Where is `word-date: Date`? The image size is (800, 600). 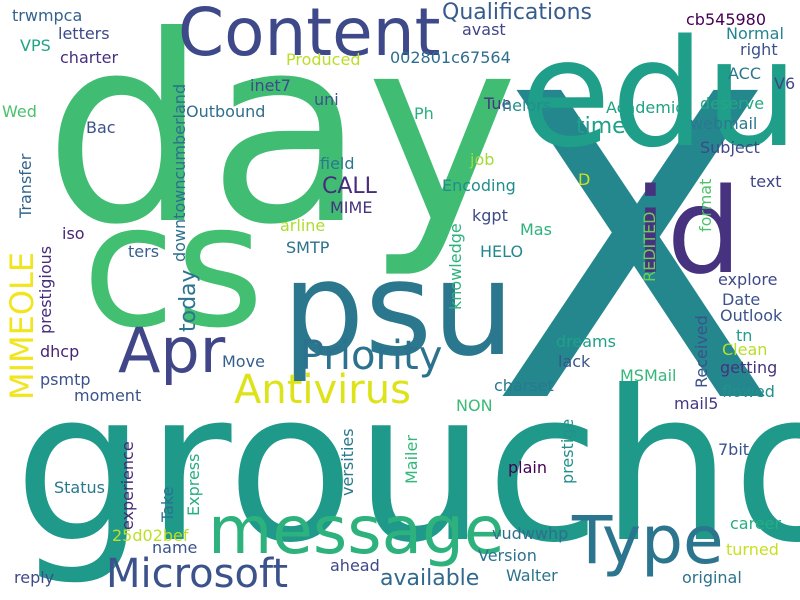
word-date: Date is located at coordinates (741, 299).